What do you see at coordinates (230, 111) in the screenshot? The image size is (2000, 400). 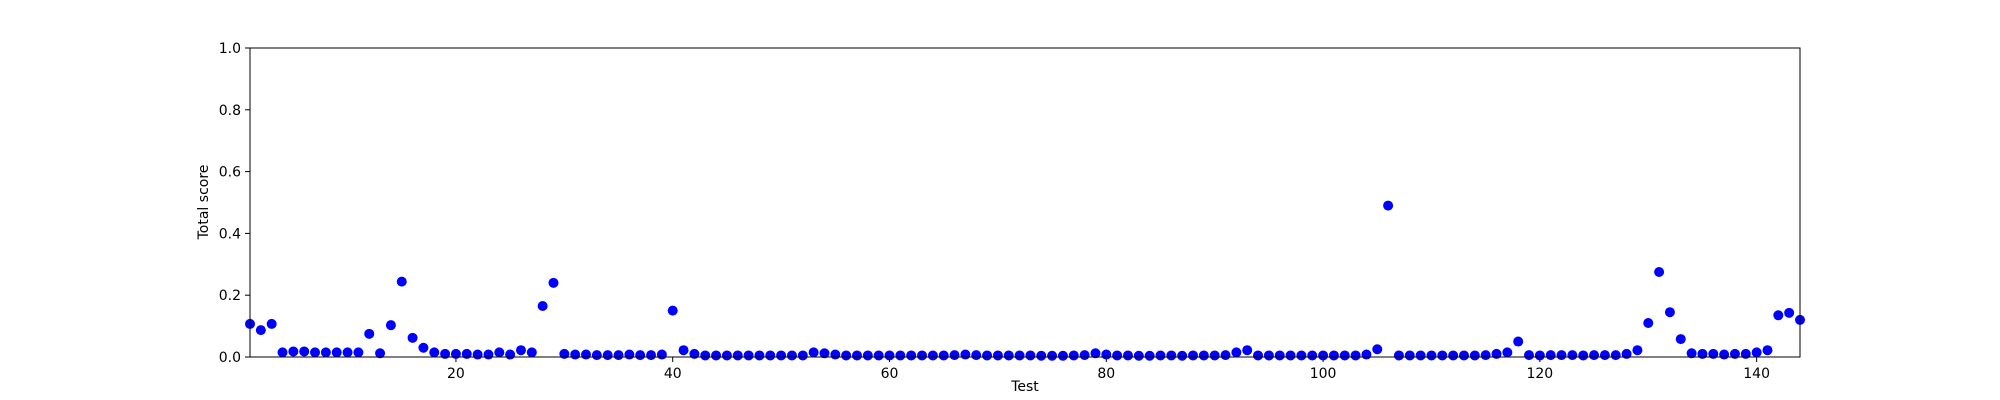 I see `y-tick-label: 0.8` at bounding box center [230, 111].